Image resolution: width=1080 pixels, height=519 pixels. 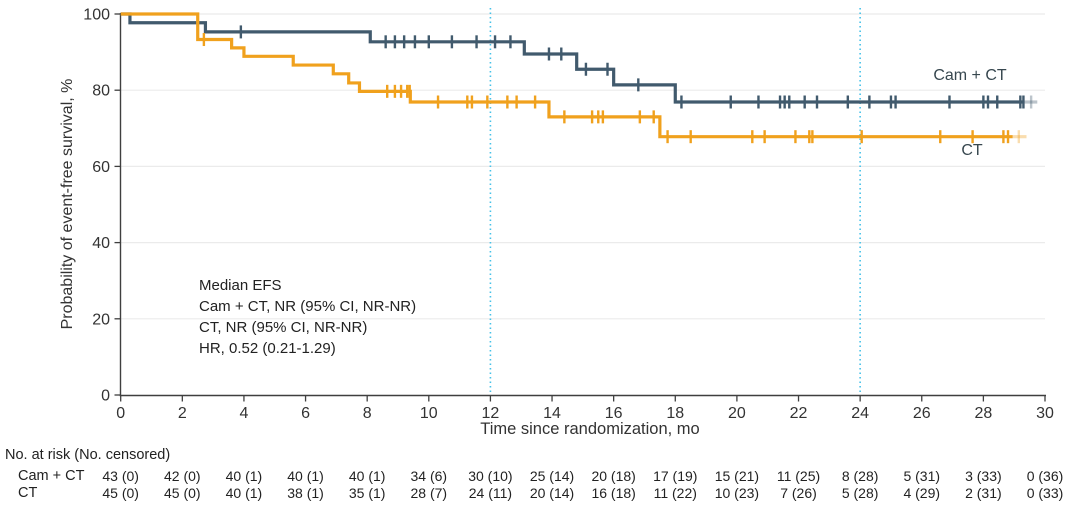 I want to click on risk-cell: 28 (7), so click(x=429, y=493).